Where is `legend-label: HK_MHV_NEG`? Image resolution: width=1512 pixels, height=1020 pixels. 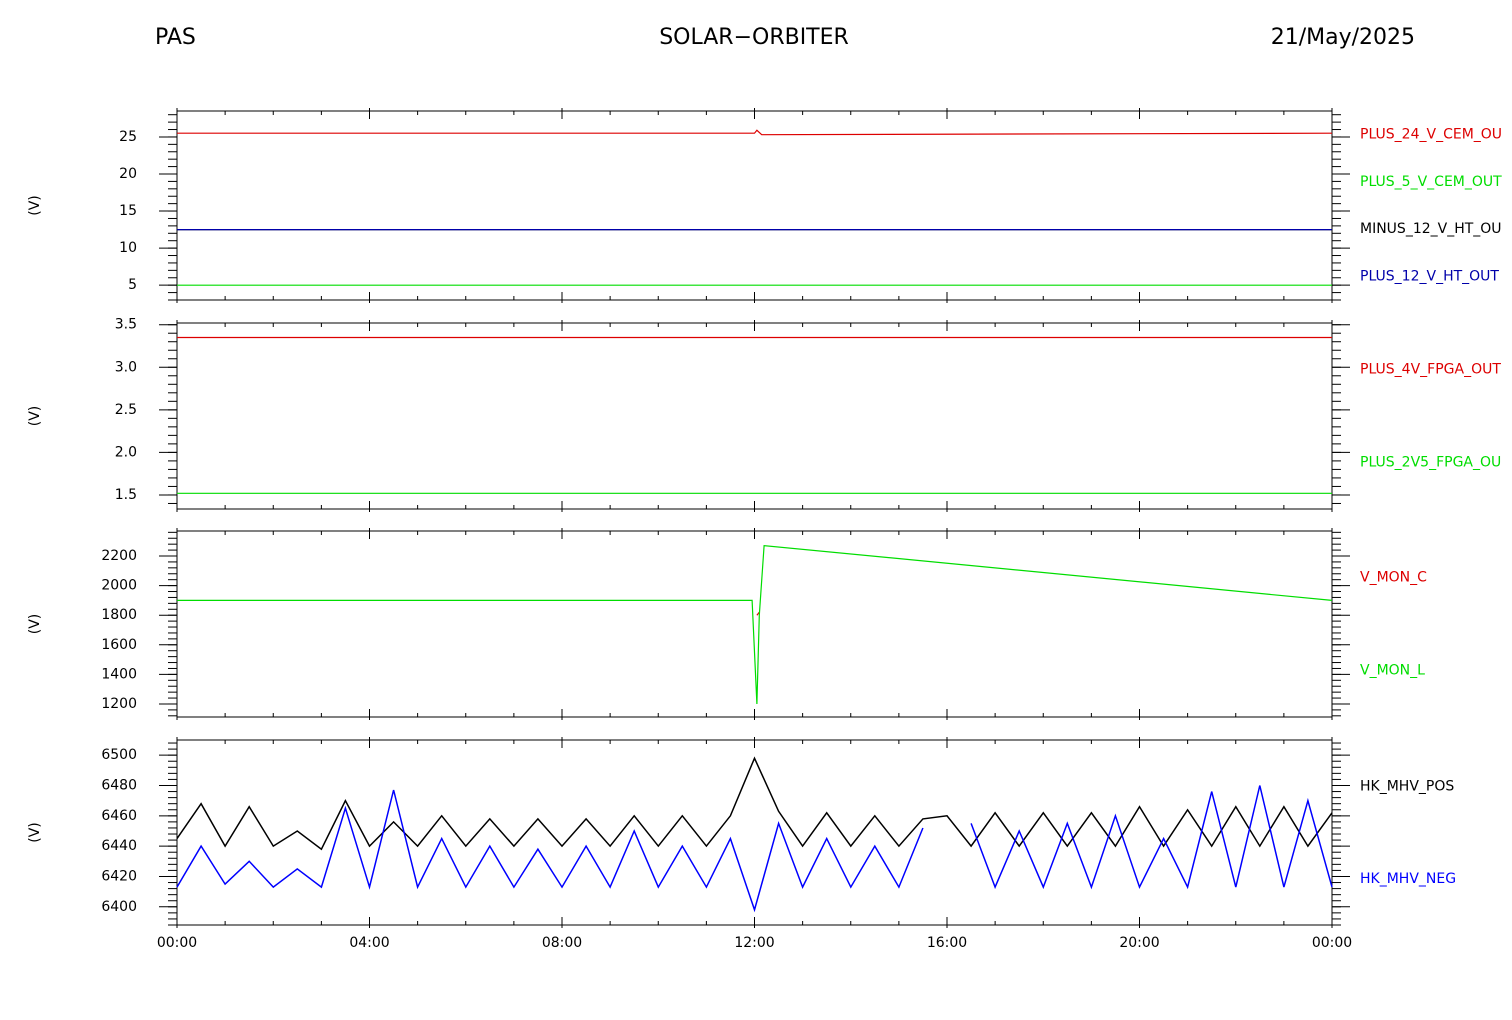 legend-label: HK_MHV_NEG is located at coordinates (1408, 879).